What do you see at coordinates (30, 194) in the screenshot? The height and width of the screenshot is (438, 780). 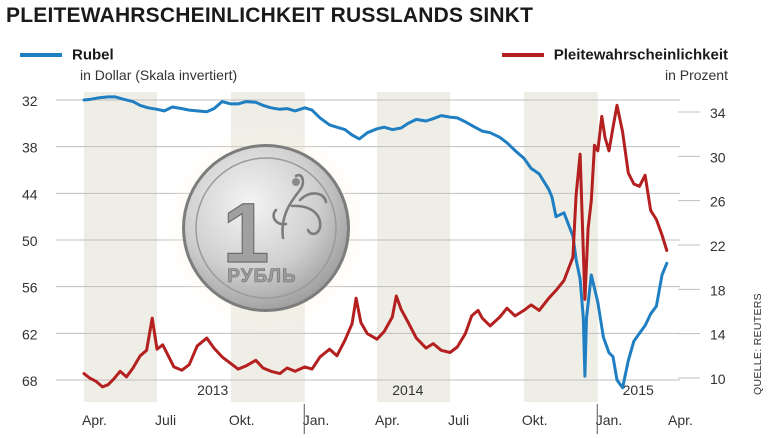 I see `left-tick-label: 44` at bounding box center [30, 194].